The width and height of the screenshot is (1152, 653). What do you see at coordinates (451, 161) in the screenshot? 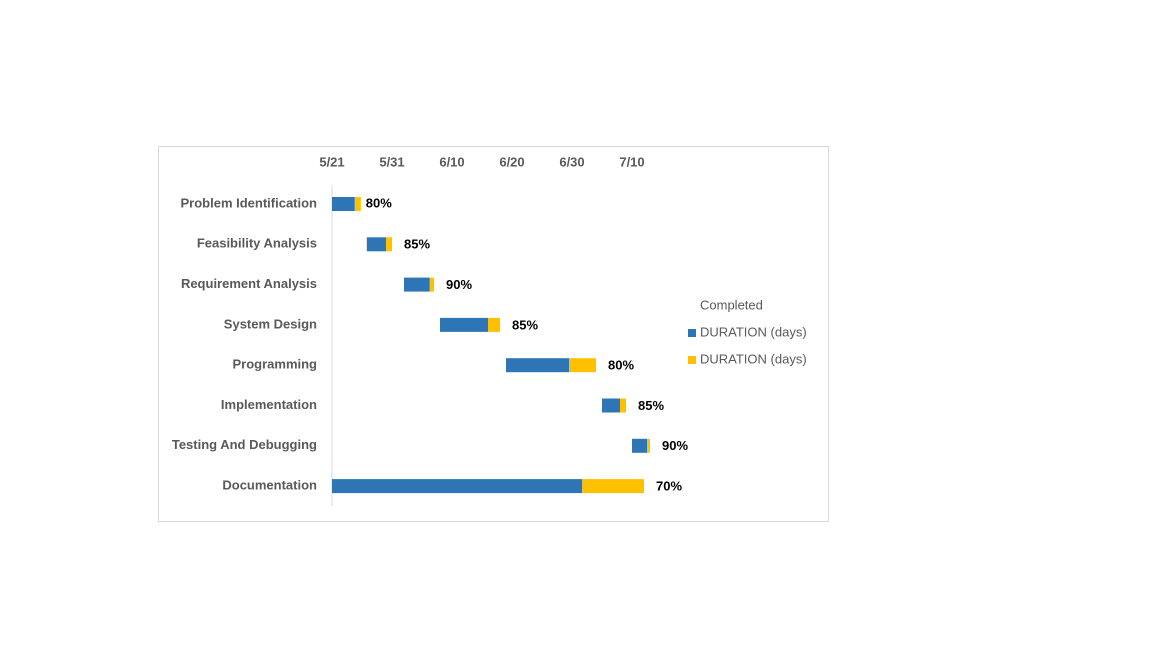
I see `x-tick-label: 6/10` at bounding box center [451, 161].